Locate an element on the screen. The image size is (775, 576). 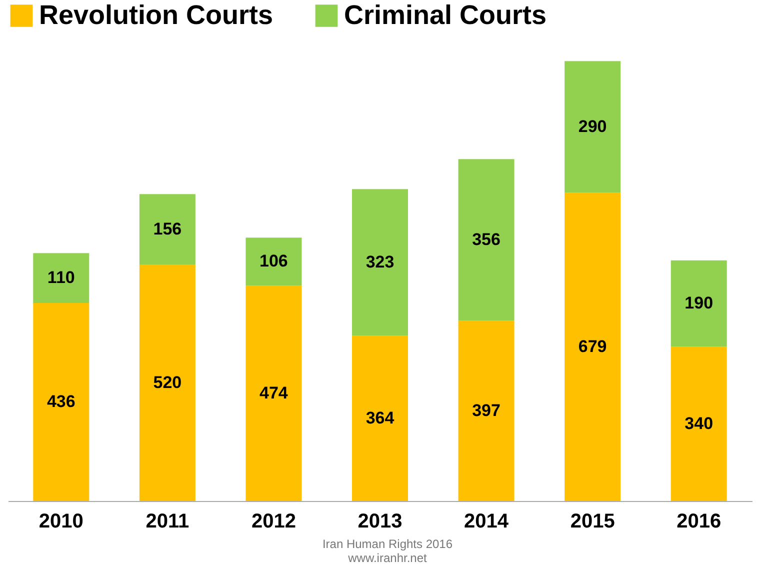
data-label: 340 is located at coordinates (699, 423).